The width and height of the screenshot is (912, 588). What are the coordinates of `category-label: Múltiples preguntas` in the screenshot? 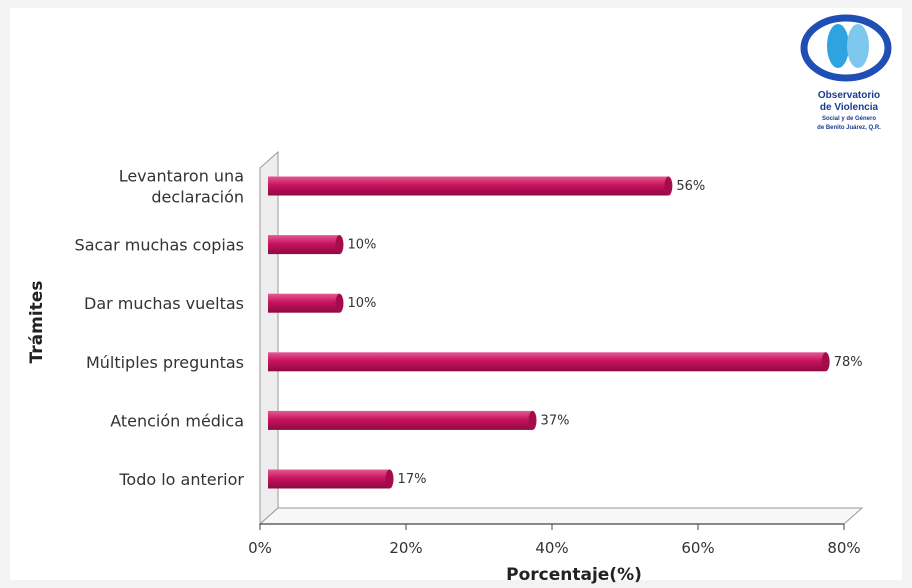 It's located at (165, 362).